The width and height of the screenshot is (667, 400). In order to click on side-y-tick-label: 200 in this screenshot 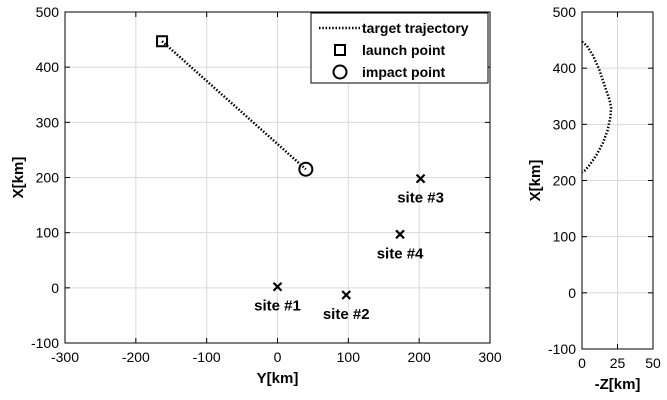, I will do `click(565, 181)`.